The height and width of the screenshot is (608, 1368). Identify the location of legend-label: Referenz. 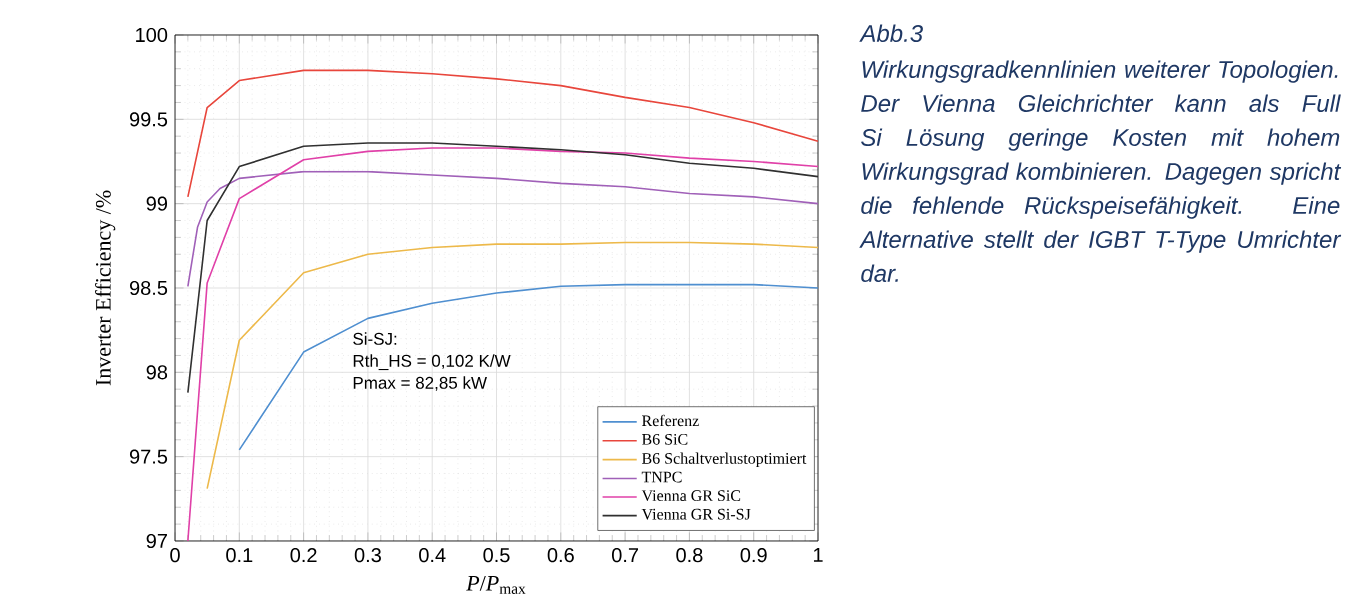
(670, 420).